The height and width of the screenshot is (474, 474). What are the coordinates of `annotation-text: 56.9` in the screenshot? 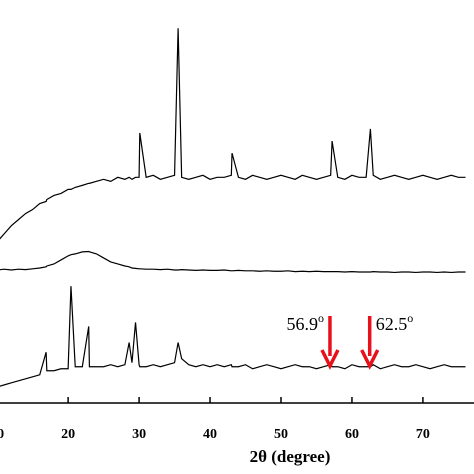 It's located at (302, 324).